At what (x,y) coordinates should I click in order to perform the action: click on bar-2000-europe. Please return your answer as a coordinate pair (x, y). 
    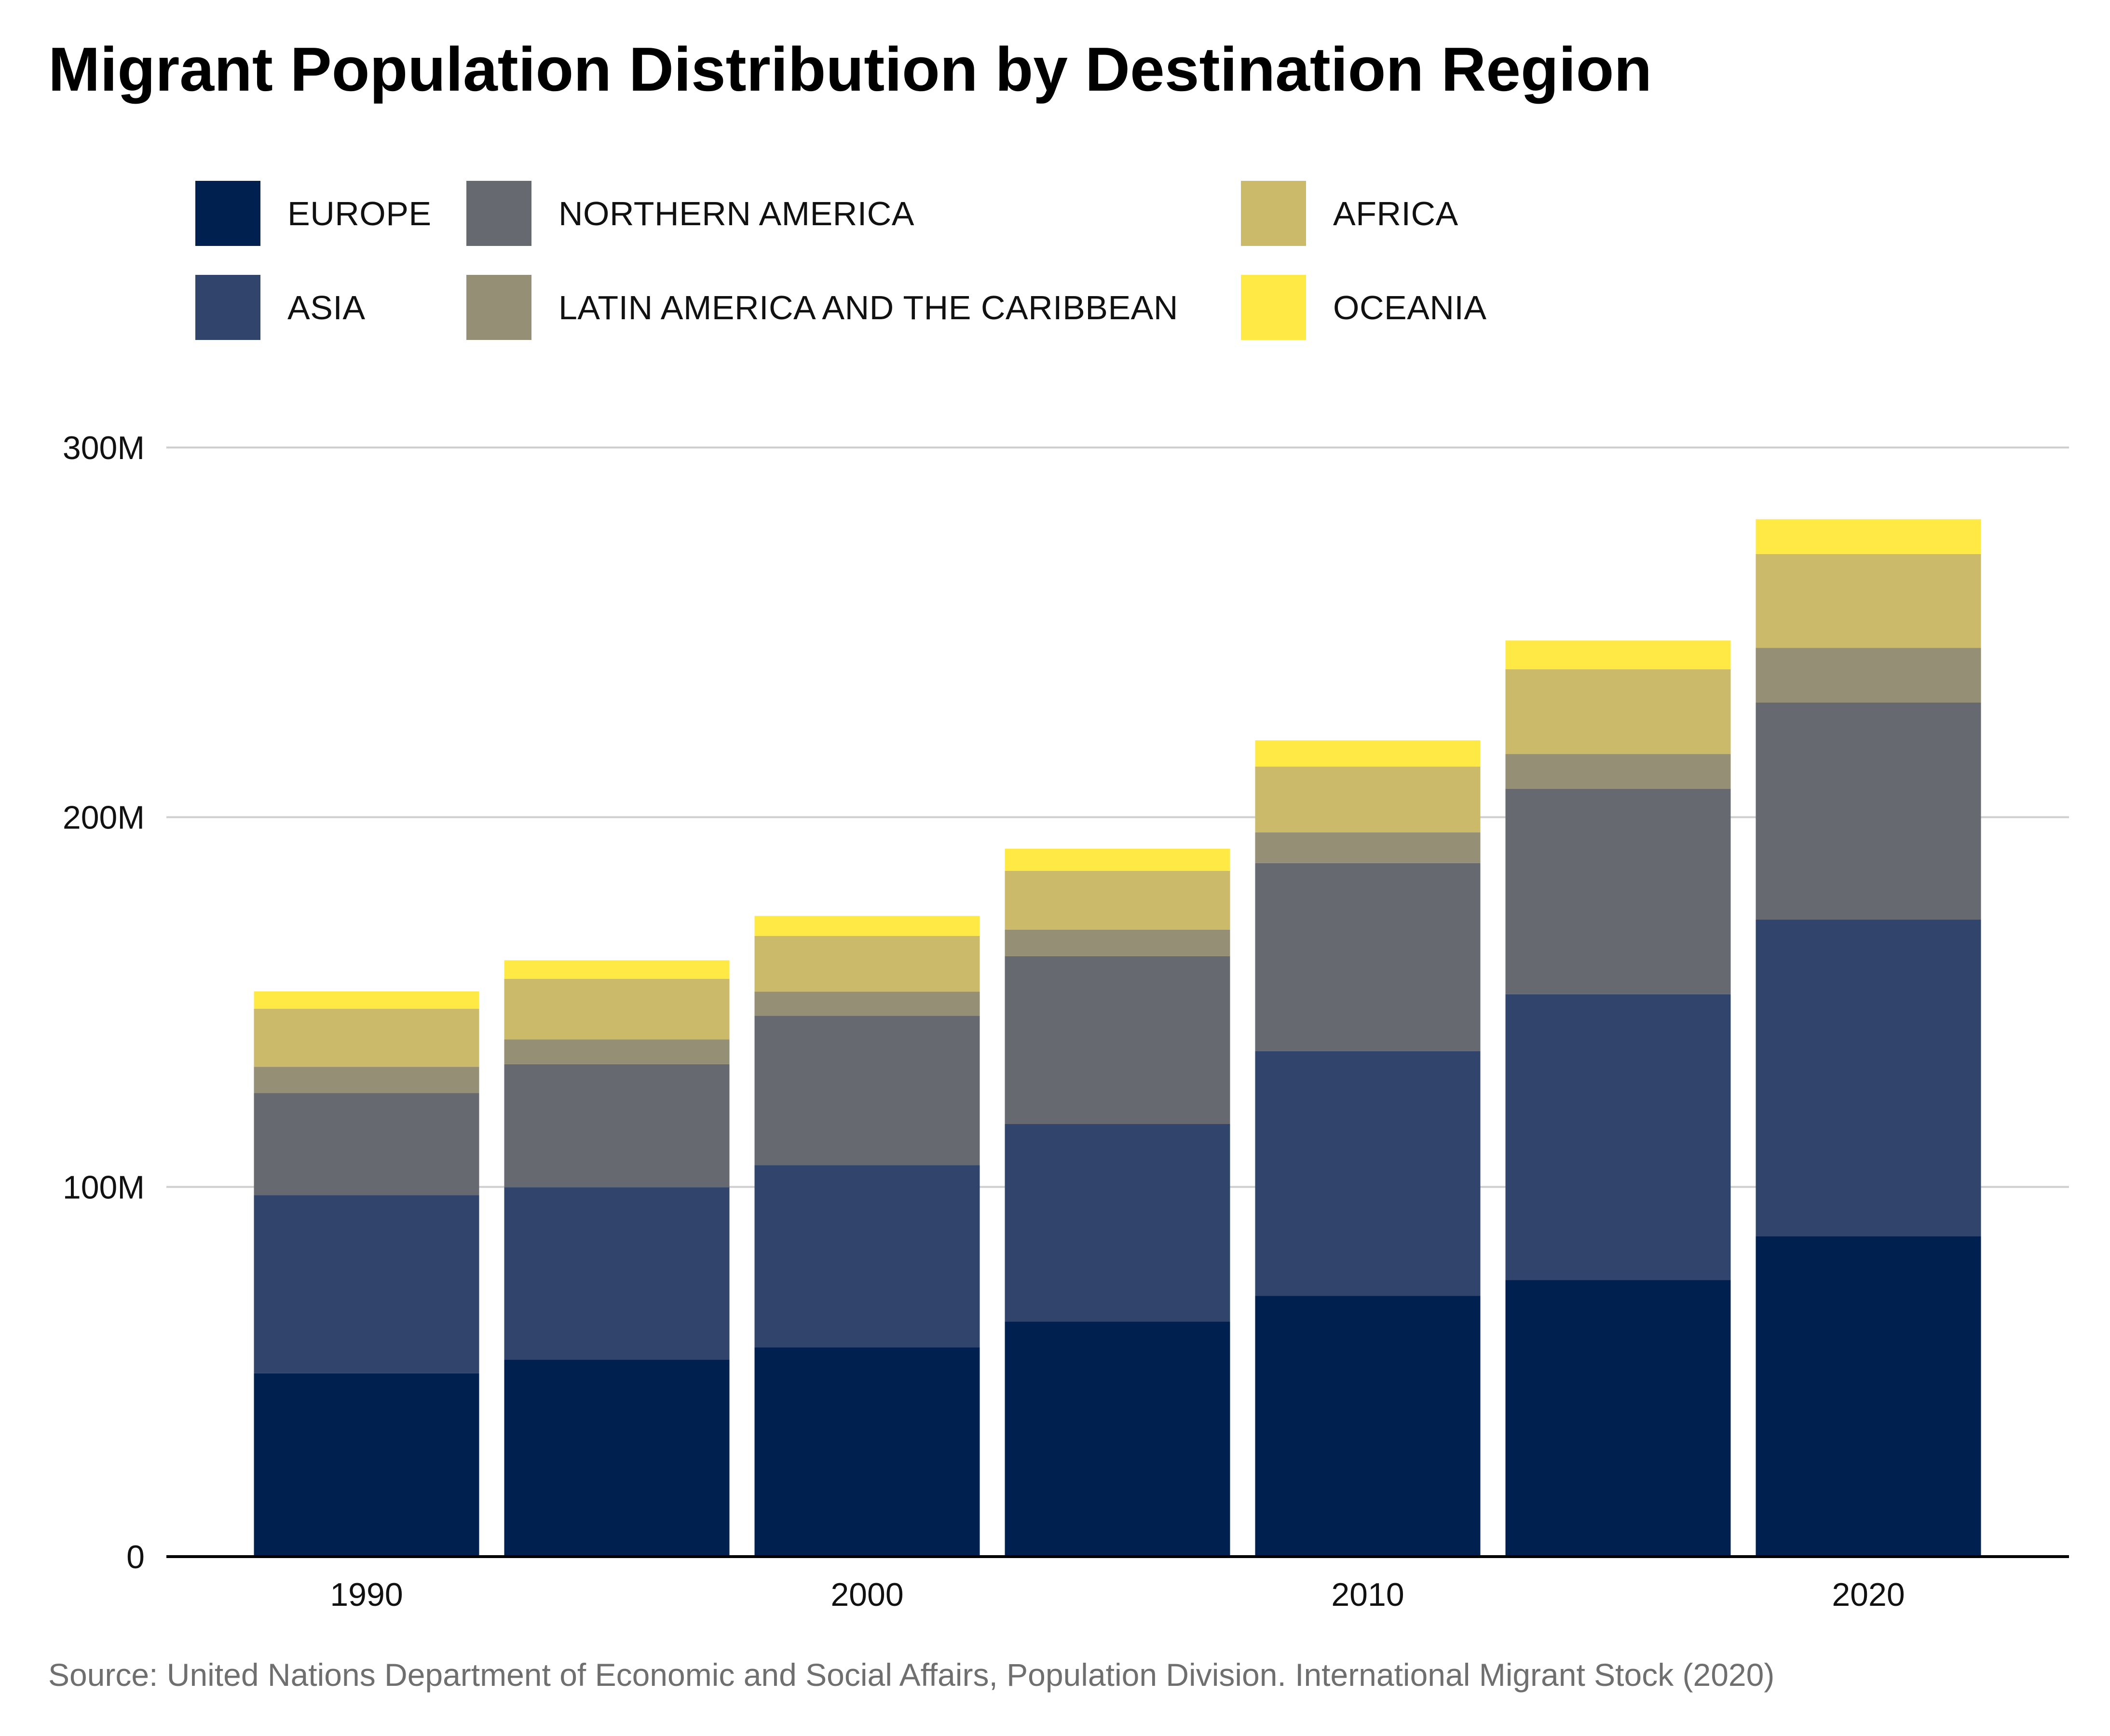
    Looking at the image, I should click on (867, 1452).